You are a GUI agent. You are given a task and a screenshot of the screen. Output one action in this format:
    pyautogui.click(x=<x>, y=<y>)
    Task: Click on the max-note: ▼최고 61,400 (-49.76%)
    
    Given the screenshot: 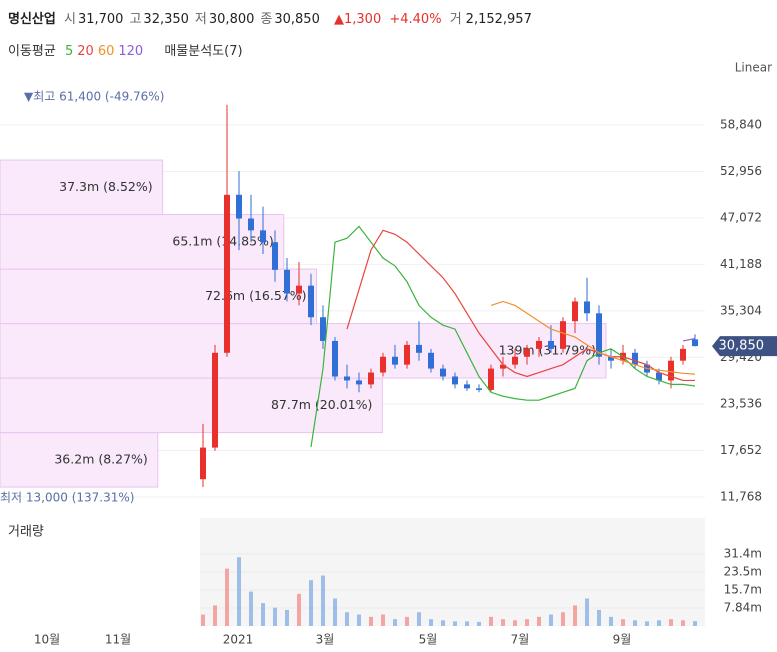 What is the action you would take?
    pyautogui.click(x=94, y=97)
    